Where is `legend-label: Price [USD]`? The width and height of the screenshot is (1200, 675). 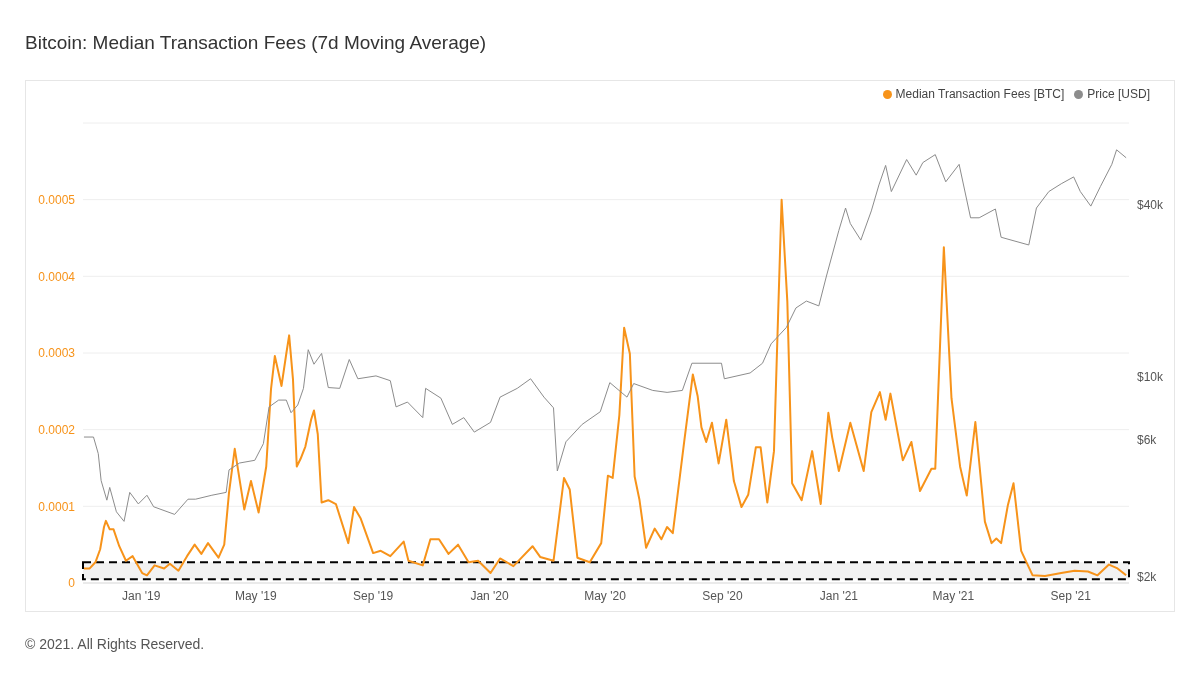
legend-label: Price [USD] is located at coordinates (1118, 94).